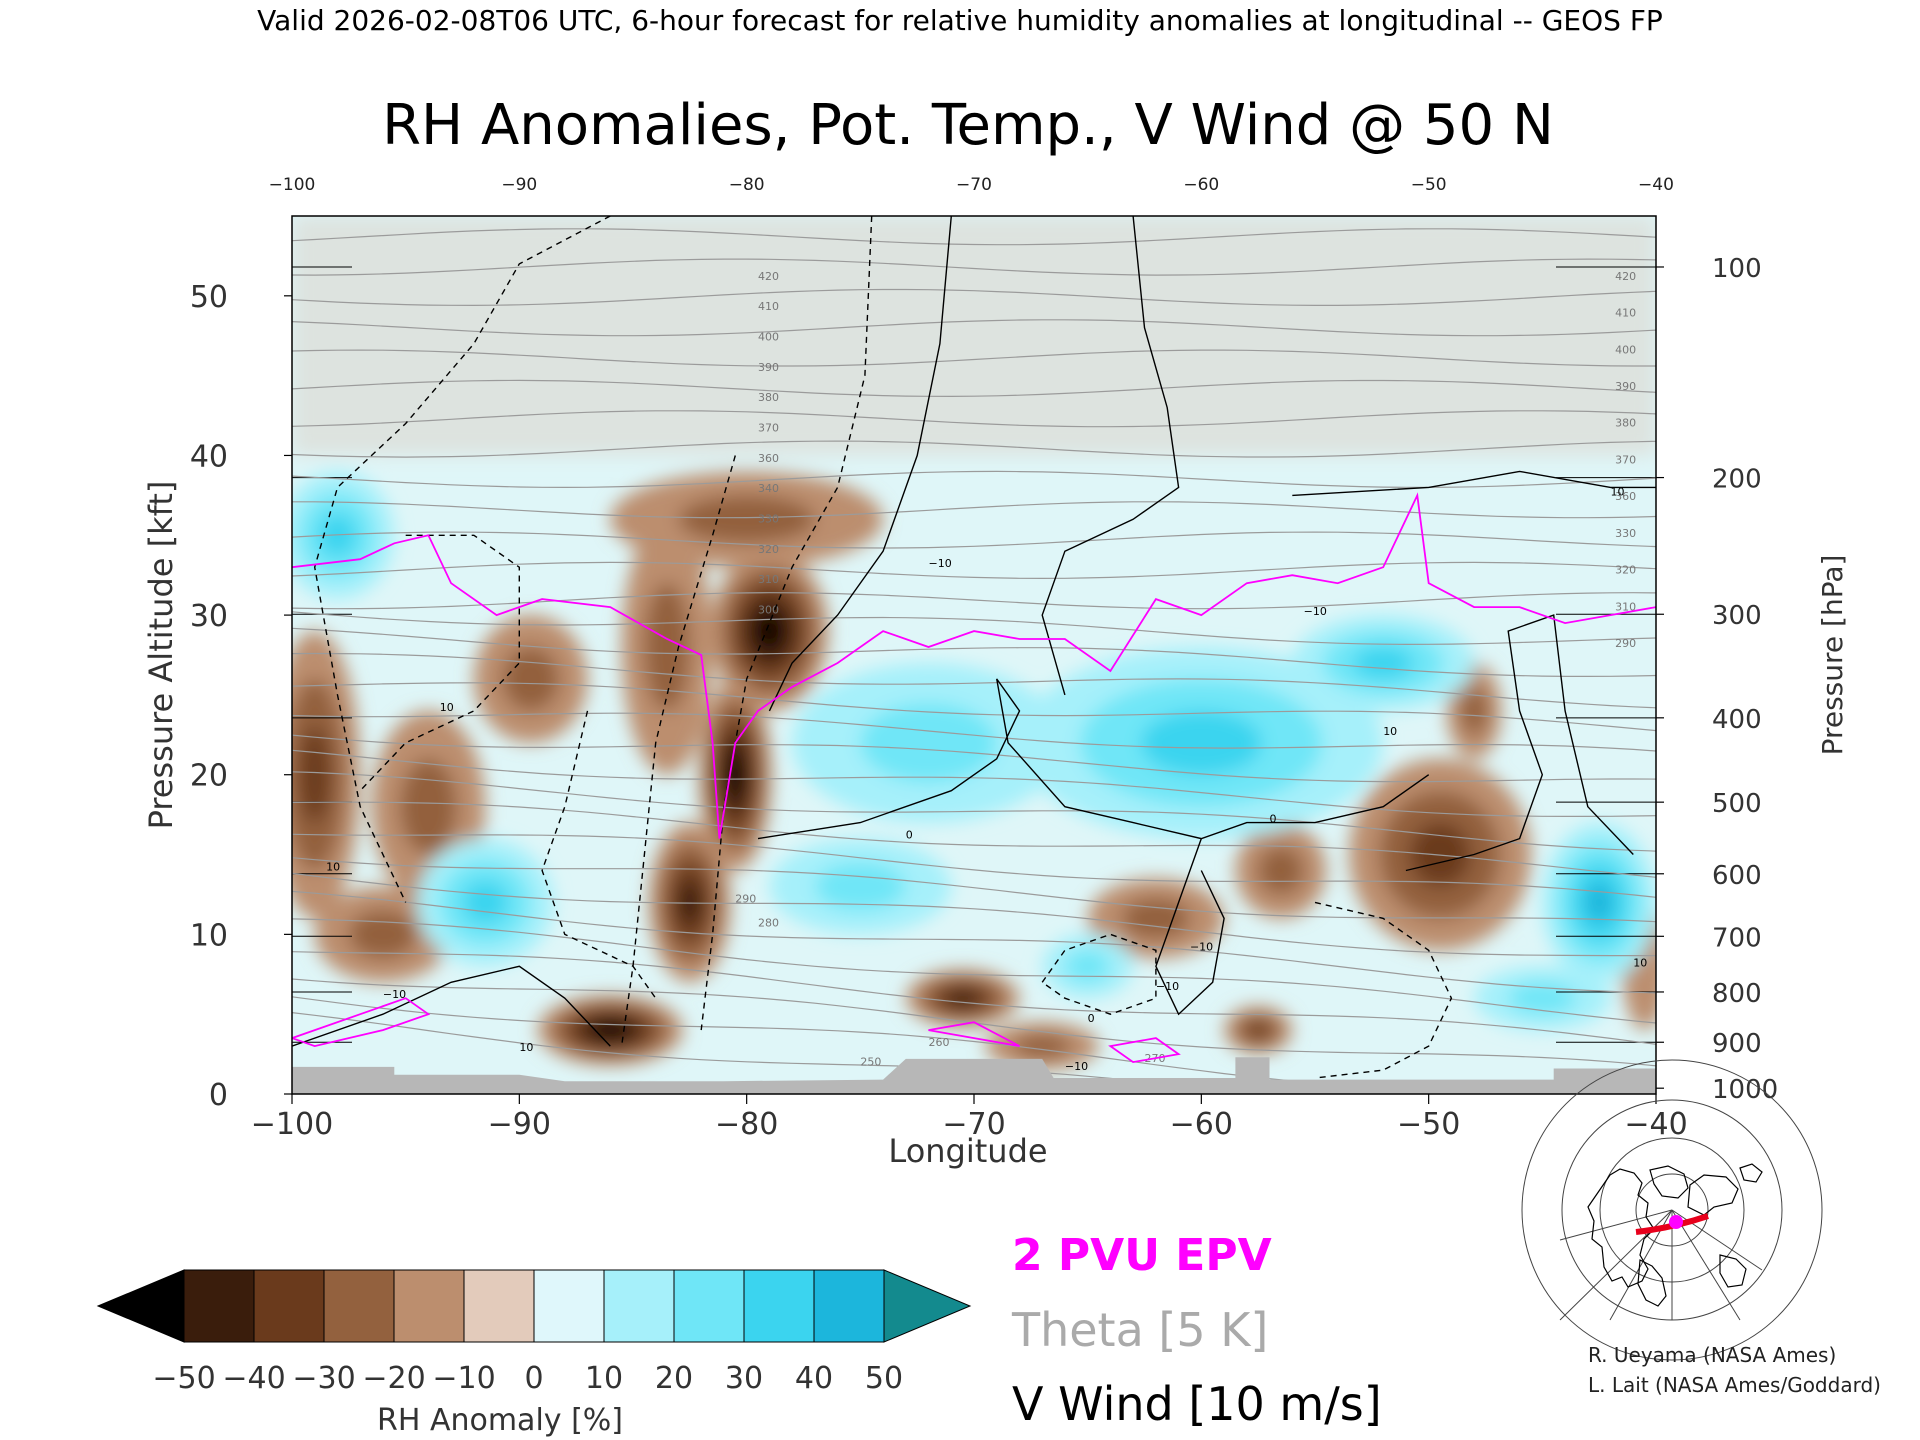  What do you see at coordinates (1672, 1210) in the screenshot?
I see `location-map-inset` at bounding box center [1672, 1210].